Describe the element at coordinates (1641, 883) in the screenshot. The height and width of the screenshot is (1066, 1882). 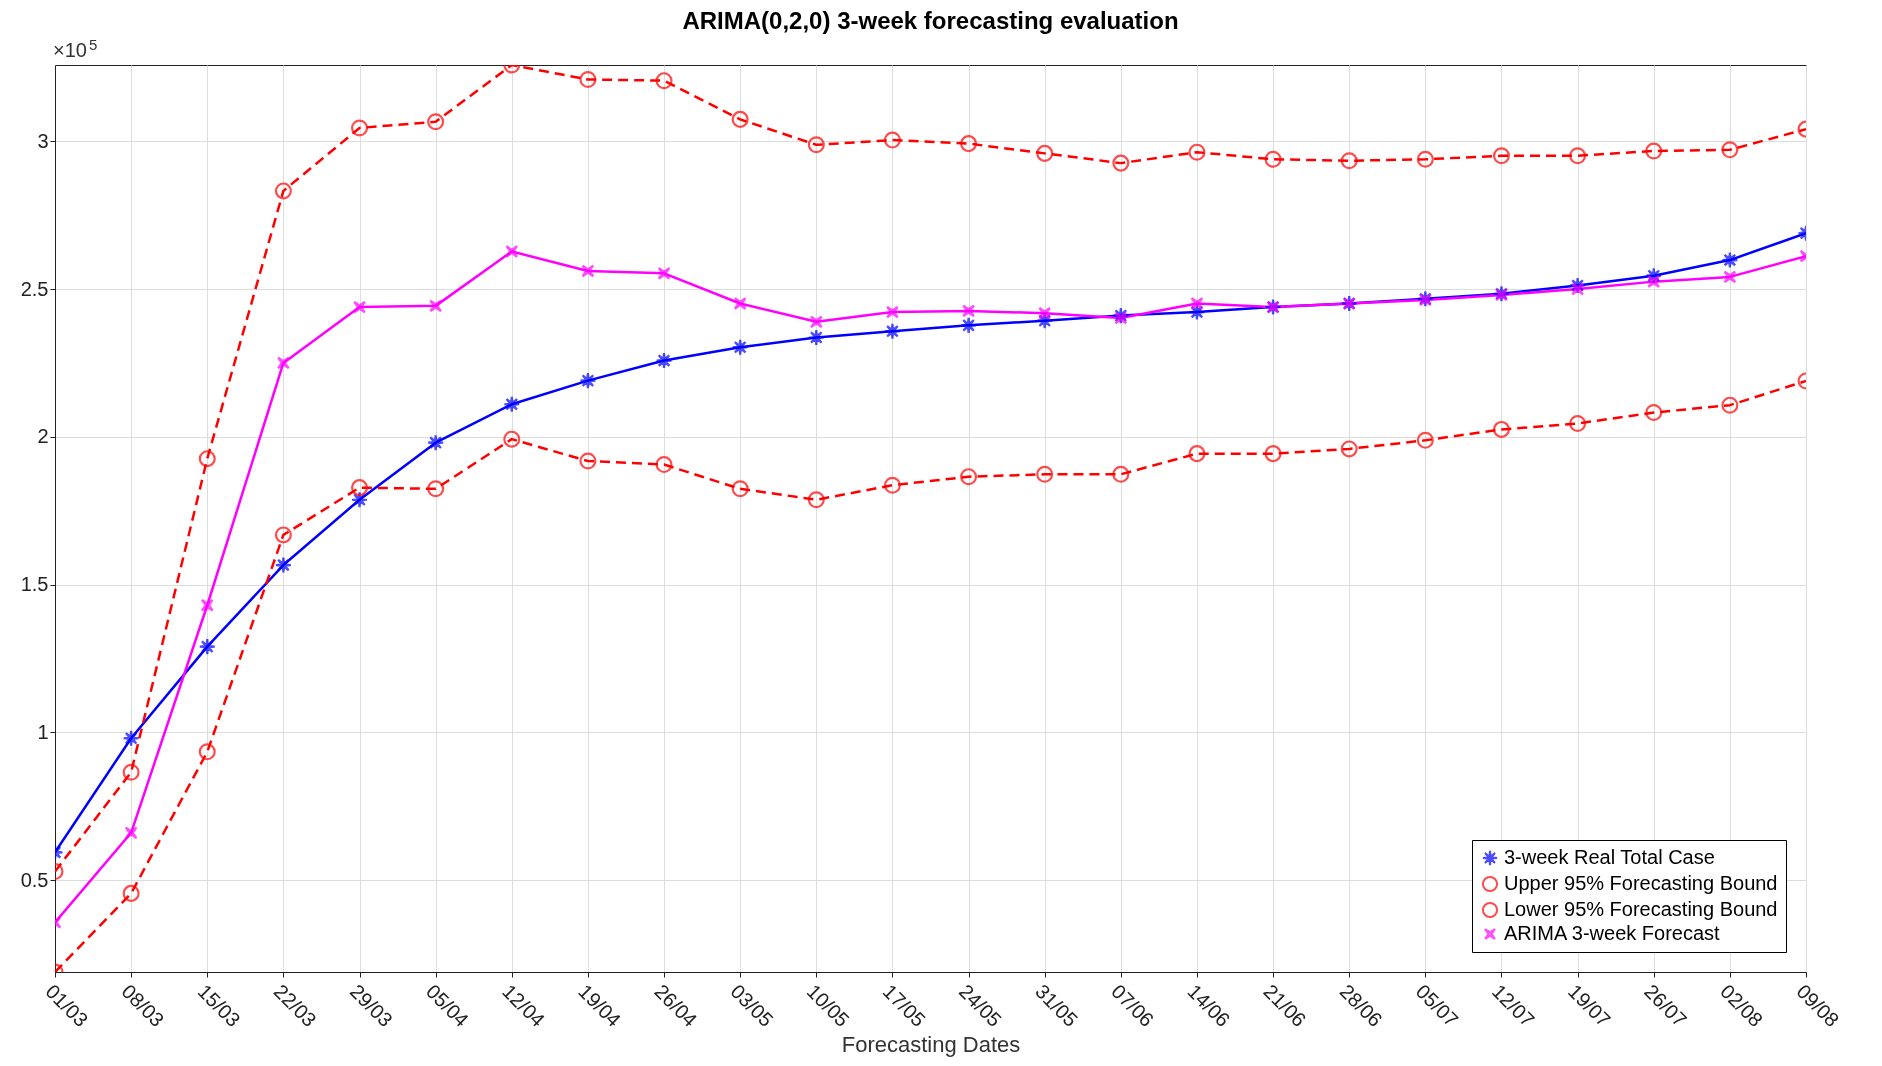
I see `legend-label: Upper 95% Forecasting Bound` at that location.